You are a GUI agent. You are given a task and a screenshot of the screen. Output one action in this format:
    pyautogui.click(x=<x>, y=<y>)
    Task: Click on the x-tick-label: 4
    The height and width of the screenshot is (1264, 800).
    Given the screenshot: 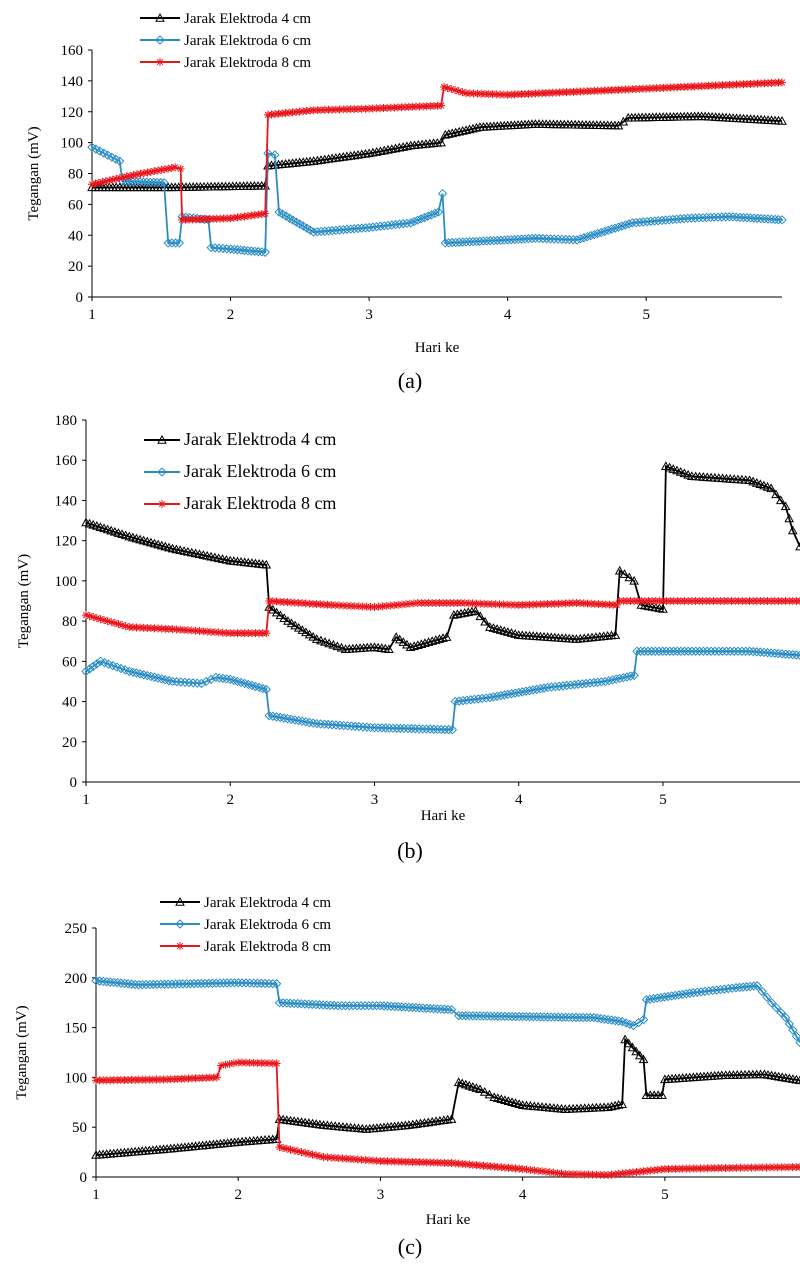 What is the action you would take?
    pyautogui.click(x=519, y=800)
    